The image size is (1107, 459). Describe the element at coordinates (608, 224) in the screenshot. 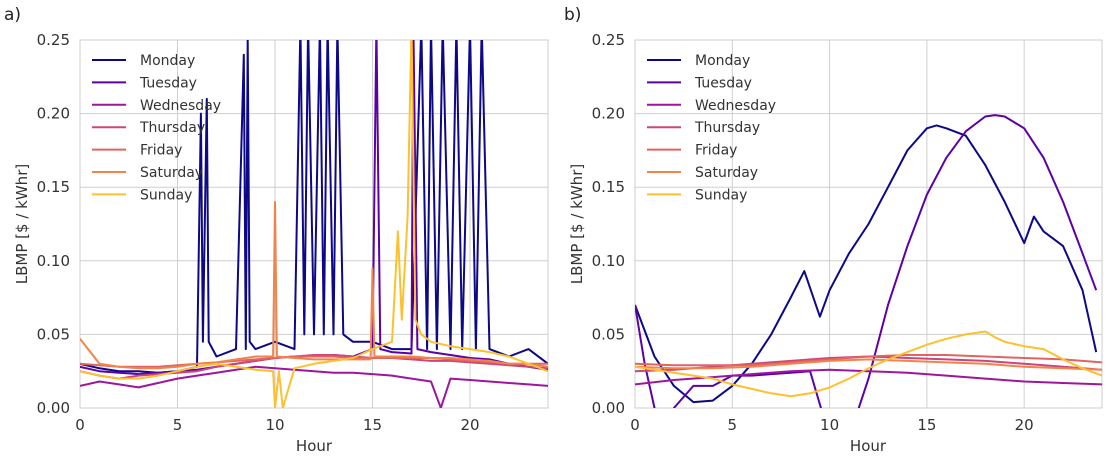

I see `y-tick-labels-b: 0.00 0.05 0.10 0.15 0.20 0.25` at that location.